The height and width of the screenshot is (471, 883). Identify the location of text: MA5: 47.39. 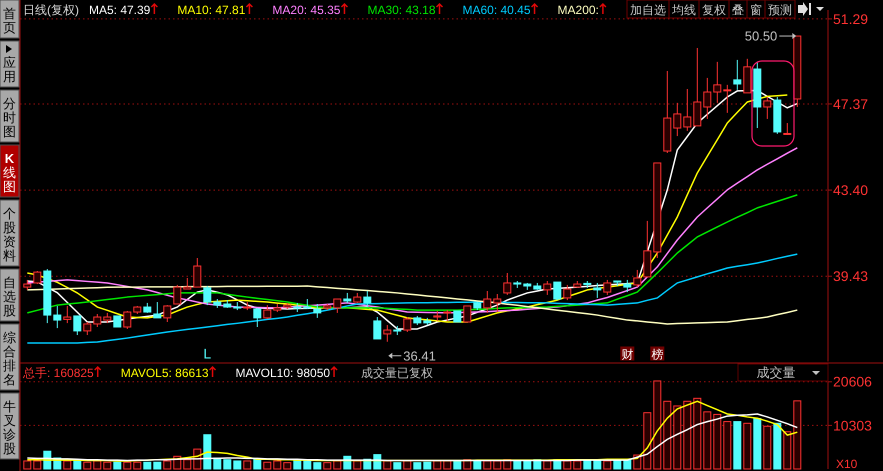
(119, 10).